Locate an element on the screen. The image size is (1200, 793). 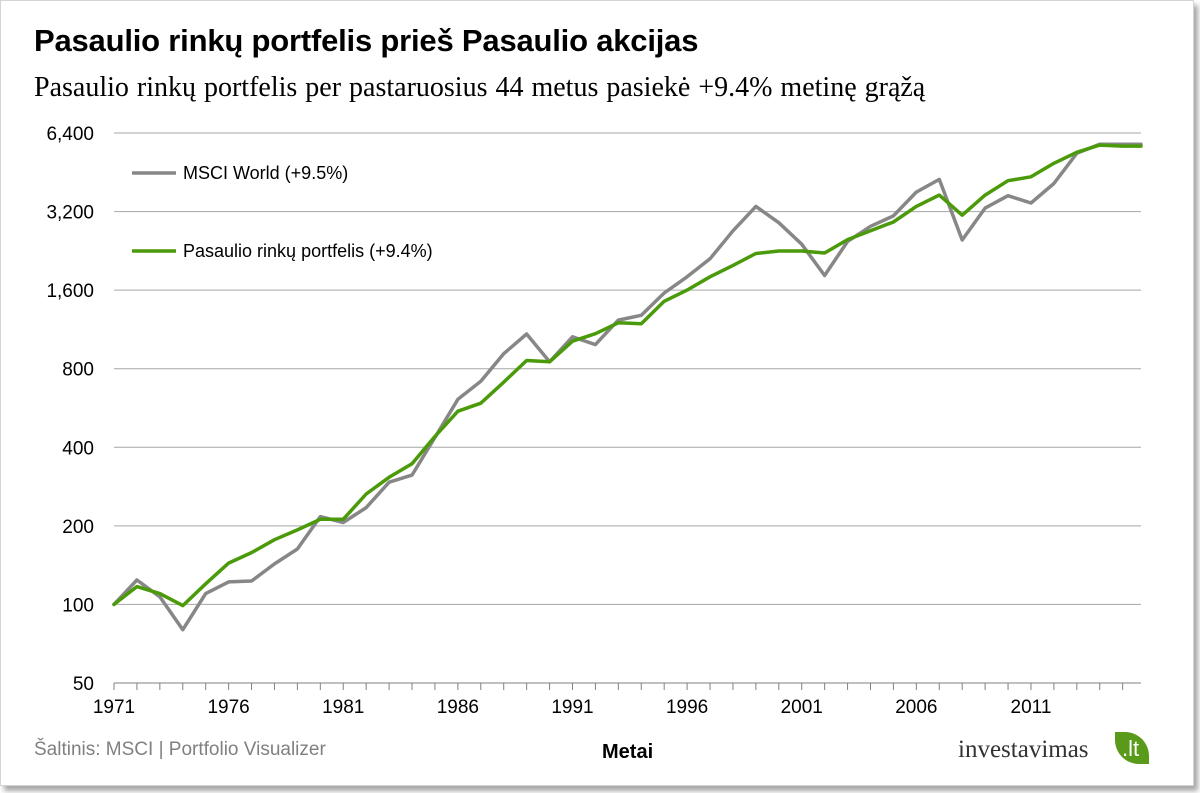
x-axis: 1971 1976 1981 1986 1991 1996 2001 2006 2011 is located at coordinates (617, 700).